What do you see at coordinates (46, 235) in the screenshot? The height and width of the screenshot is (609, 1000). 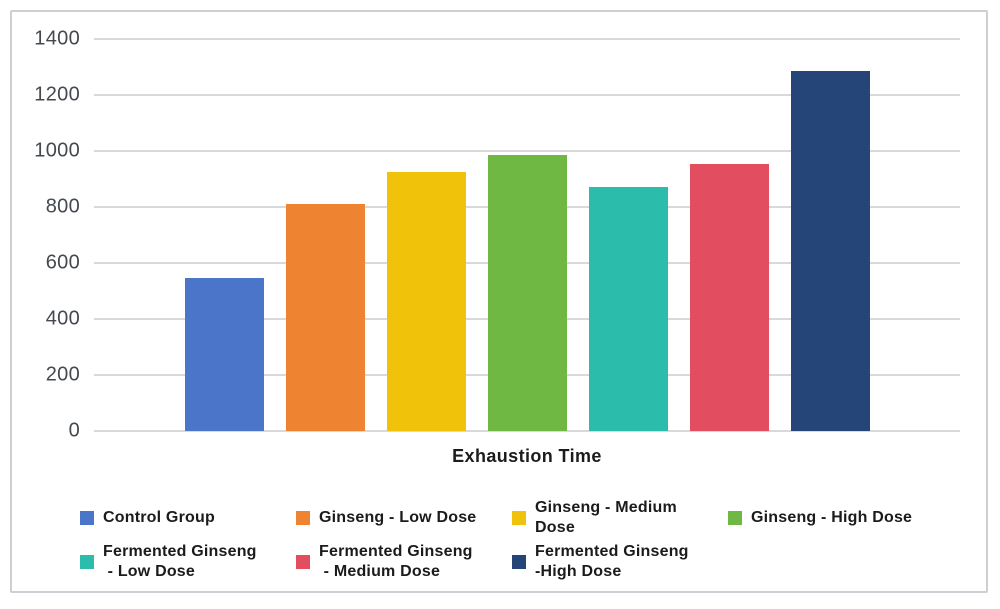 I see `y-axis: 0 200 400 600 800 1000 1200 1400` at bounding box center [46, 235].